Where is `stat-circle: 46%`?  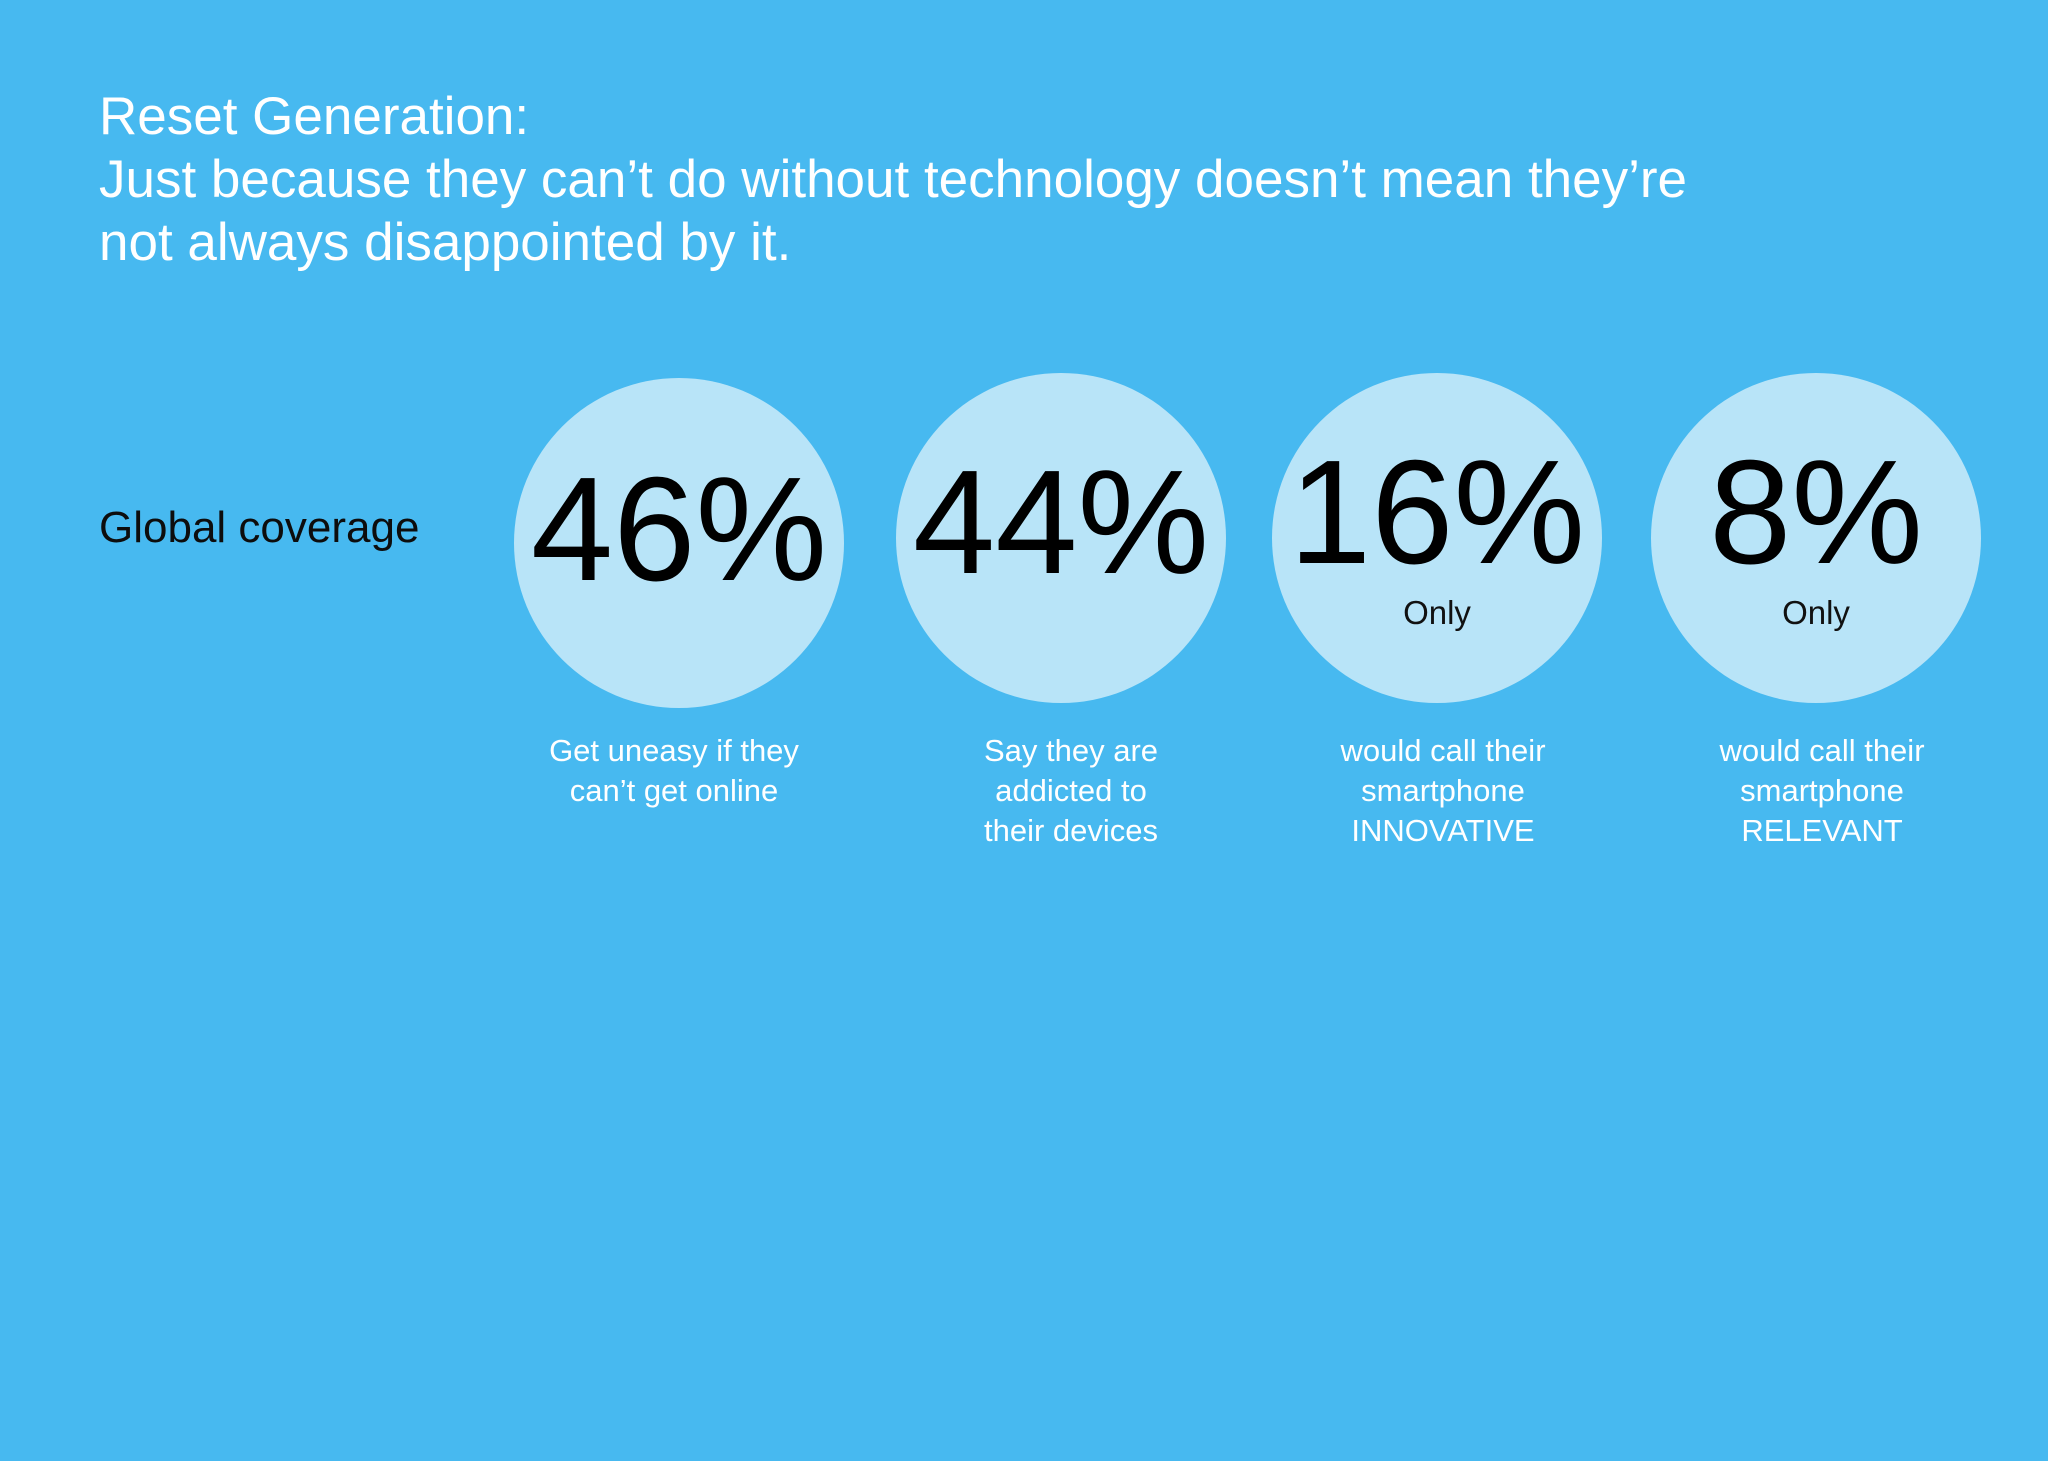 stat-circle: 46% is located at coordinates (679, 543).